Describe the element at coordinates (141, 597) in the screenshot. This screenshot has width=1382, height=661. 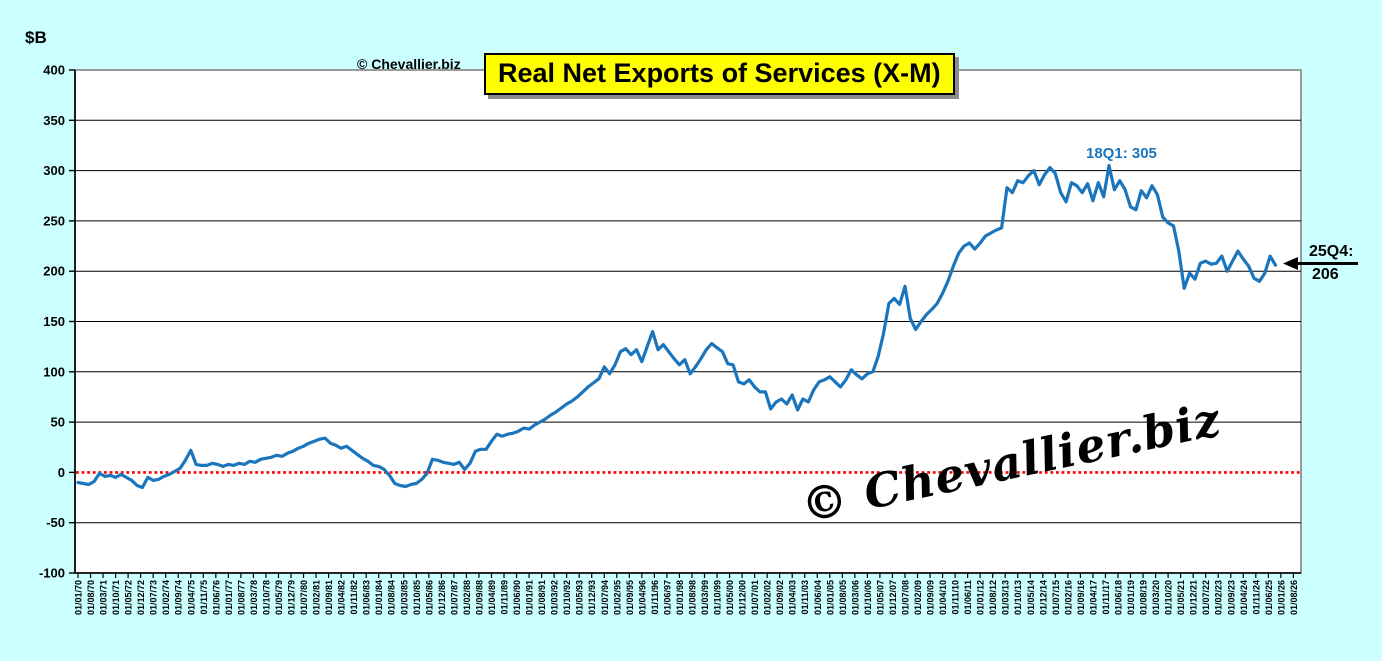
I see `x-tick-label: 01/12/72` at that location.